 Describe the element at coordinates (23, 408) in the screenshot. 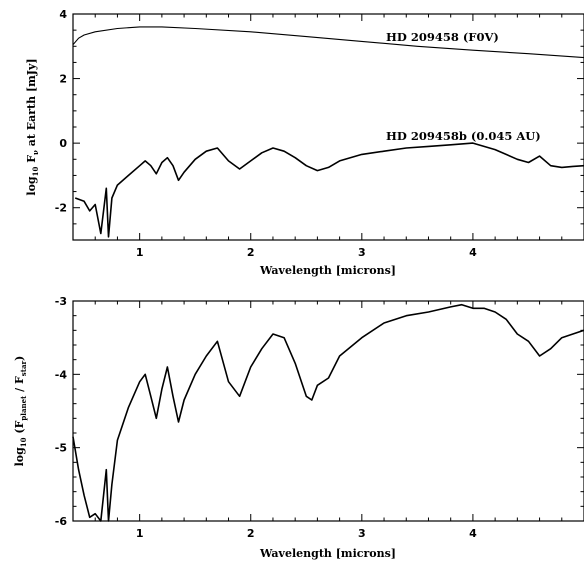

I see `bot-ylabel-sub2: planet` at that location.